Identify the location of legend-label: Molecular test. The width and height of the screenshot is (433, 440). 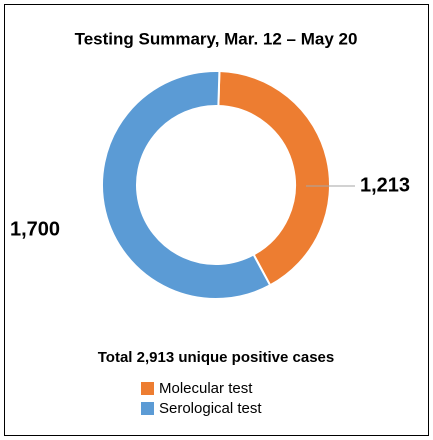
(206, 388).